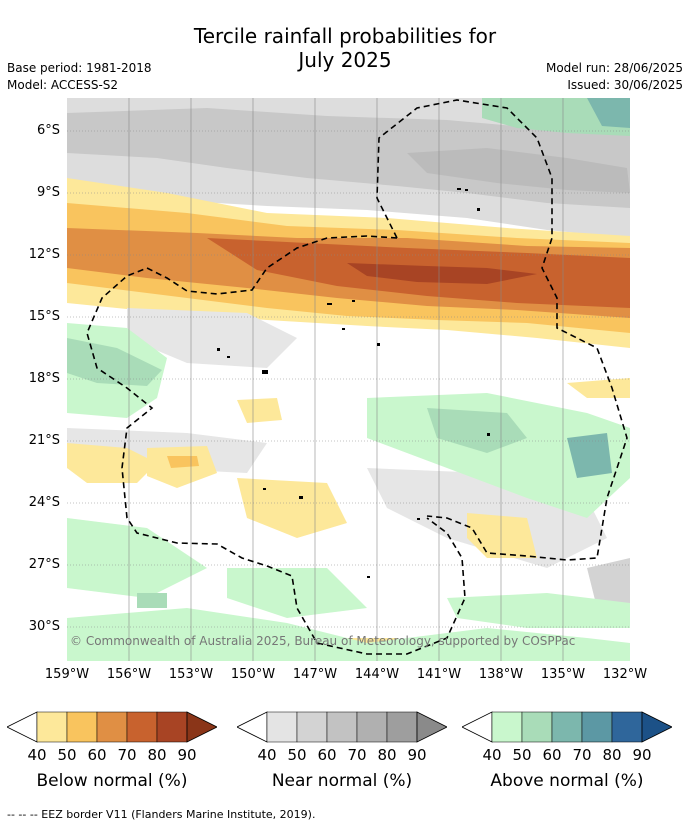 Image resolution: width=690 pixels, height=827 pixels. I want to click on colorbar-below, so click(112, 727).